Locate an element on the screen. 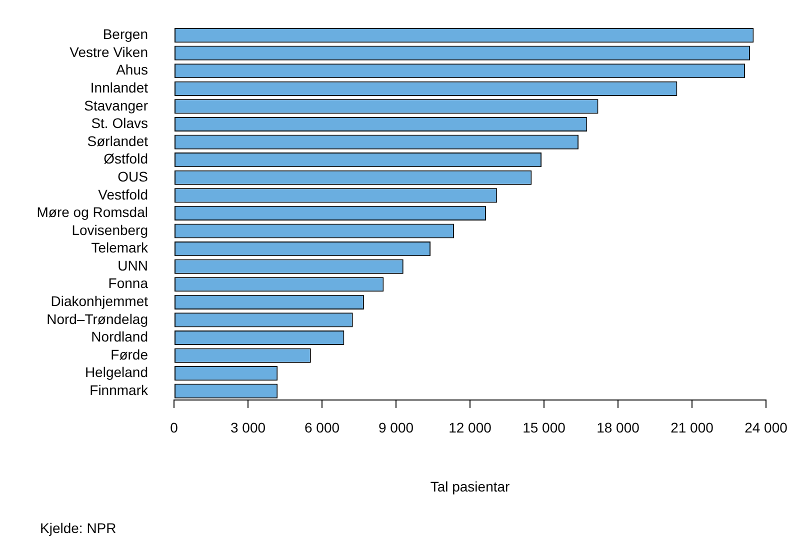 The width and height of the screenshot is (810, 540). y-tick-label: Finnmark is located at coordinates (119, 390).